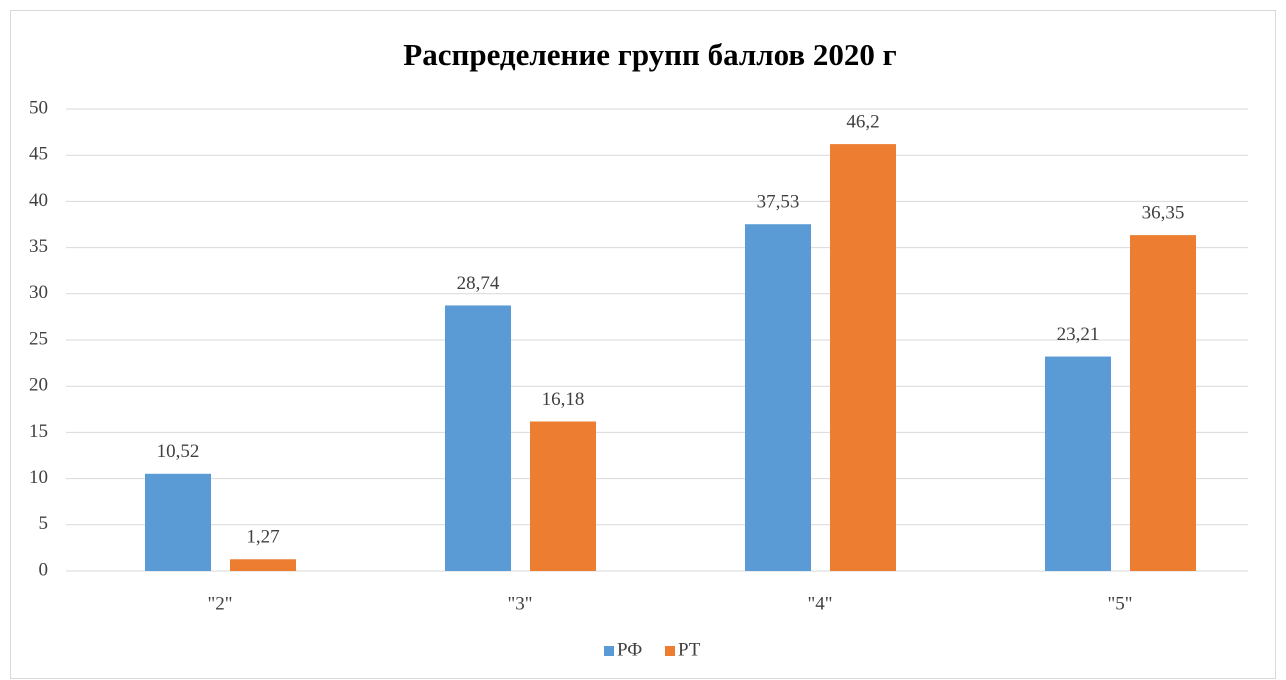  I want to click on value-label: 36,35, so click(1163, 212).